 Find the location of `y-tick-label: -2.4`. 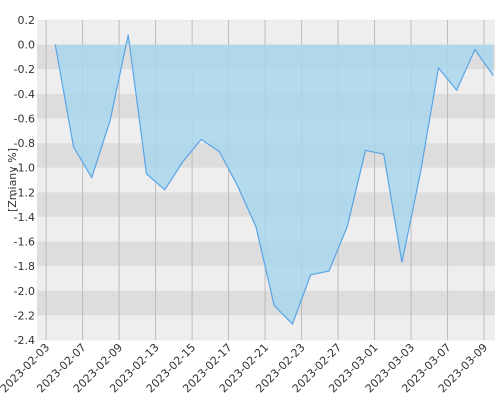

y-tick-label: -2.4 is located at coordinates (24, 340).